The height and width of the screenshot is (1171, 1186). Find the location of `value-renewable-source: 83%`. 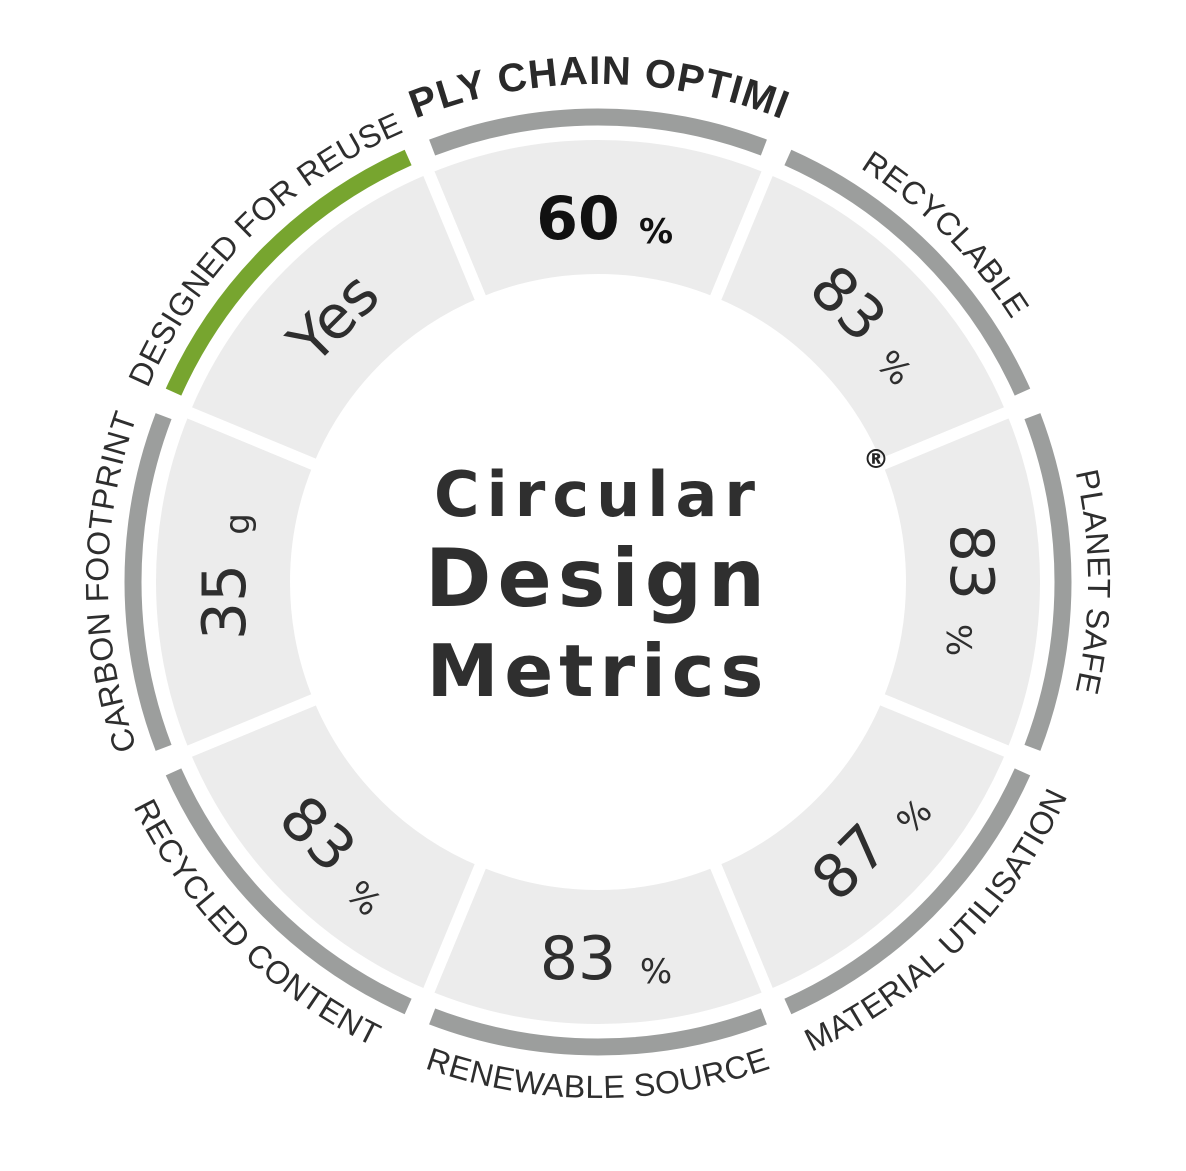

value-renewable-source: 83% is located at coordinates (606, 959).